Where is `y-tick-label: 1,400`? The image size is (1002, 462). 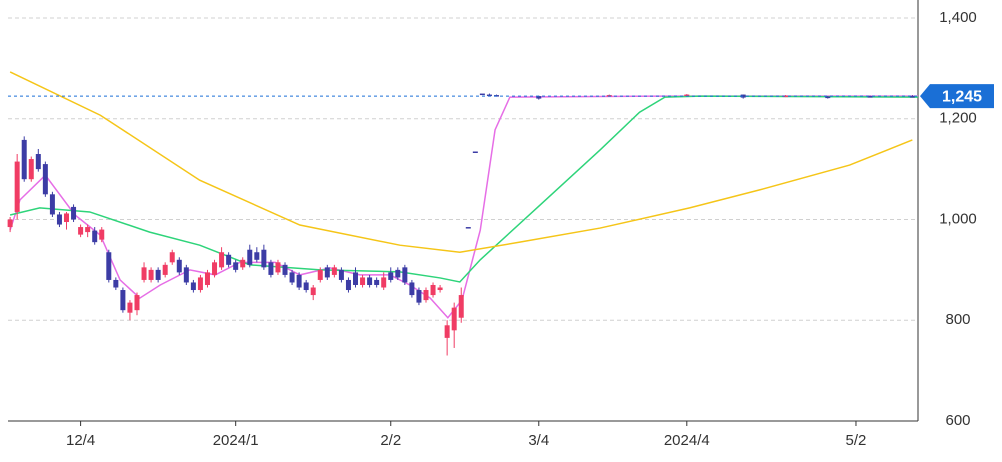 y-tick-label: 1,400 is located at coordinates (958, 17).